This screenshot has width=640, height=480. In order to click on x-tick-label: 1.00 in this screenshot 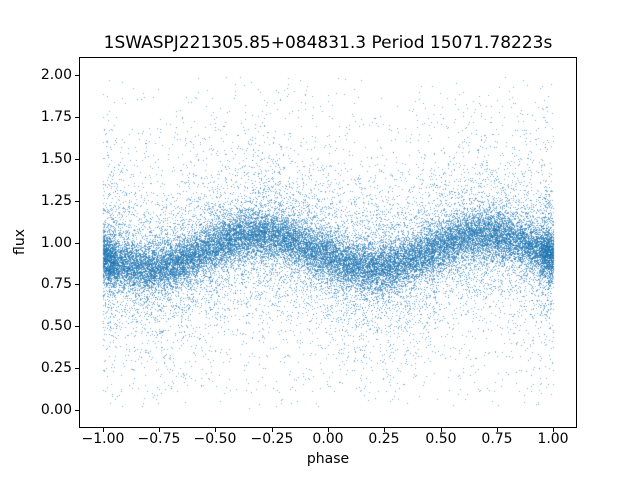, I will do `click(553, 439)`.